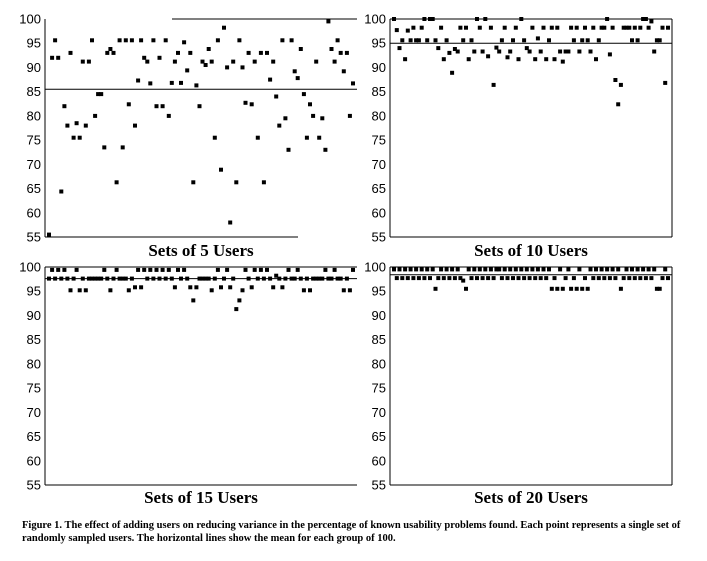  Describe the element at coordinates (531, 250) in the screenshot. I see `panel-title: Sets of 10 Users` at that location.